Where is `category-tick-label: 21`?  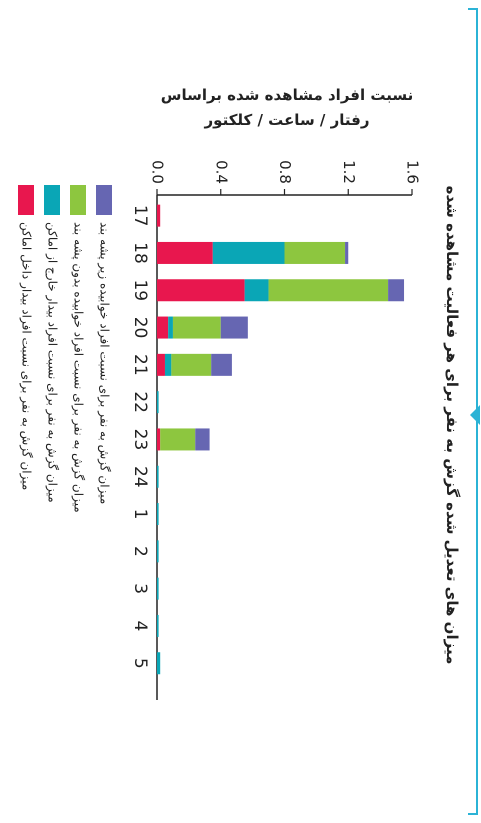 category-tick-label: 21 is located at coordinates (140, 365).